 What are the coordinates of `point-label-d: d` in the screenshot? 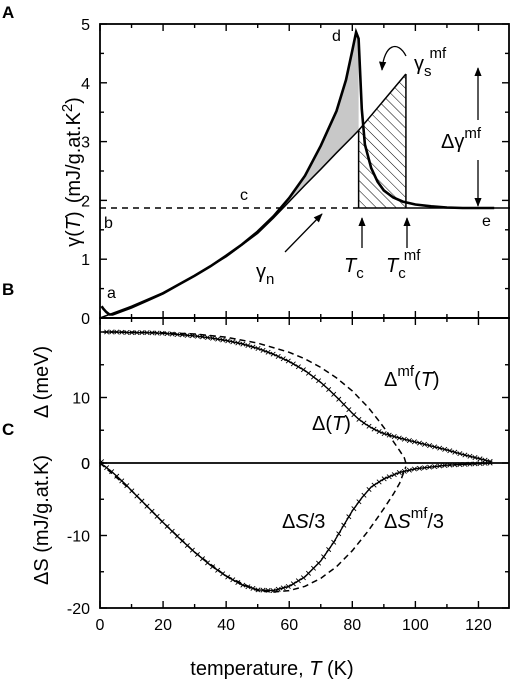 It's located at (336, 36).